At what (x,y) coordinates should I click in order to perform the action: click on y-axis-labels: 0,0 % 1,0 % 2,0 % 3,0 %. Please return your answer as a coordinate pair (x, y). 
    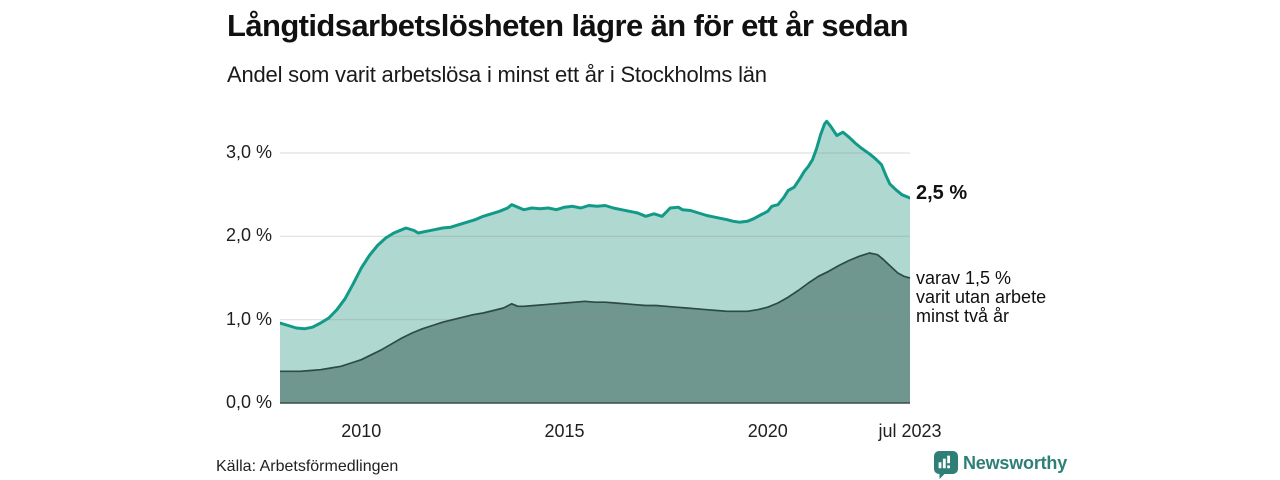
    Looking at the image, I should click on (237, 240).